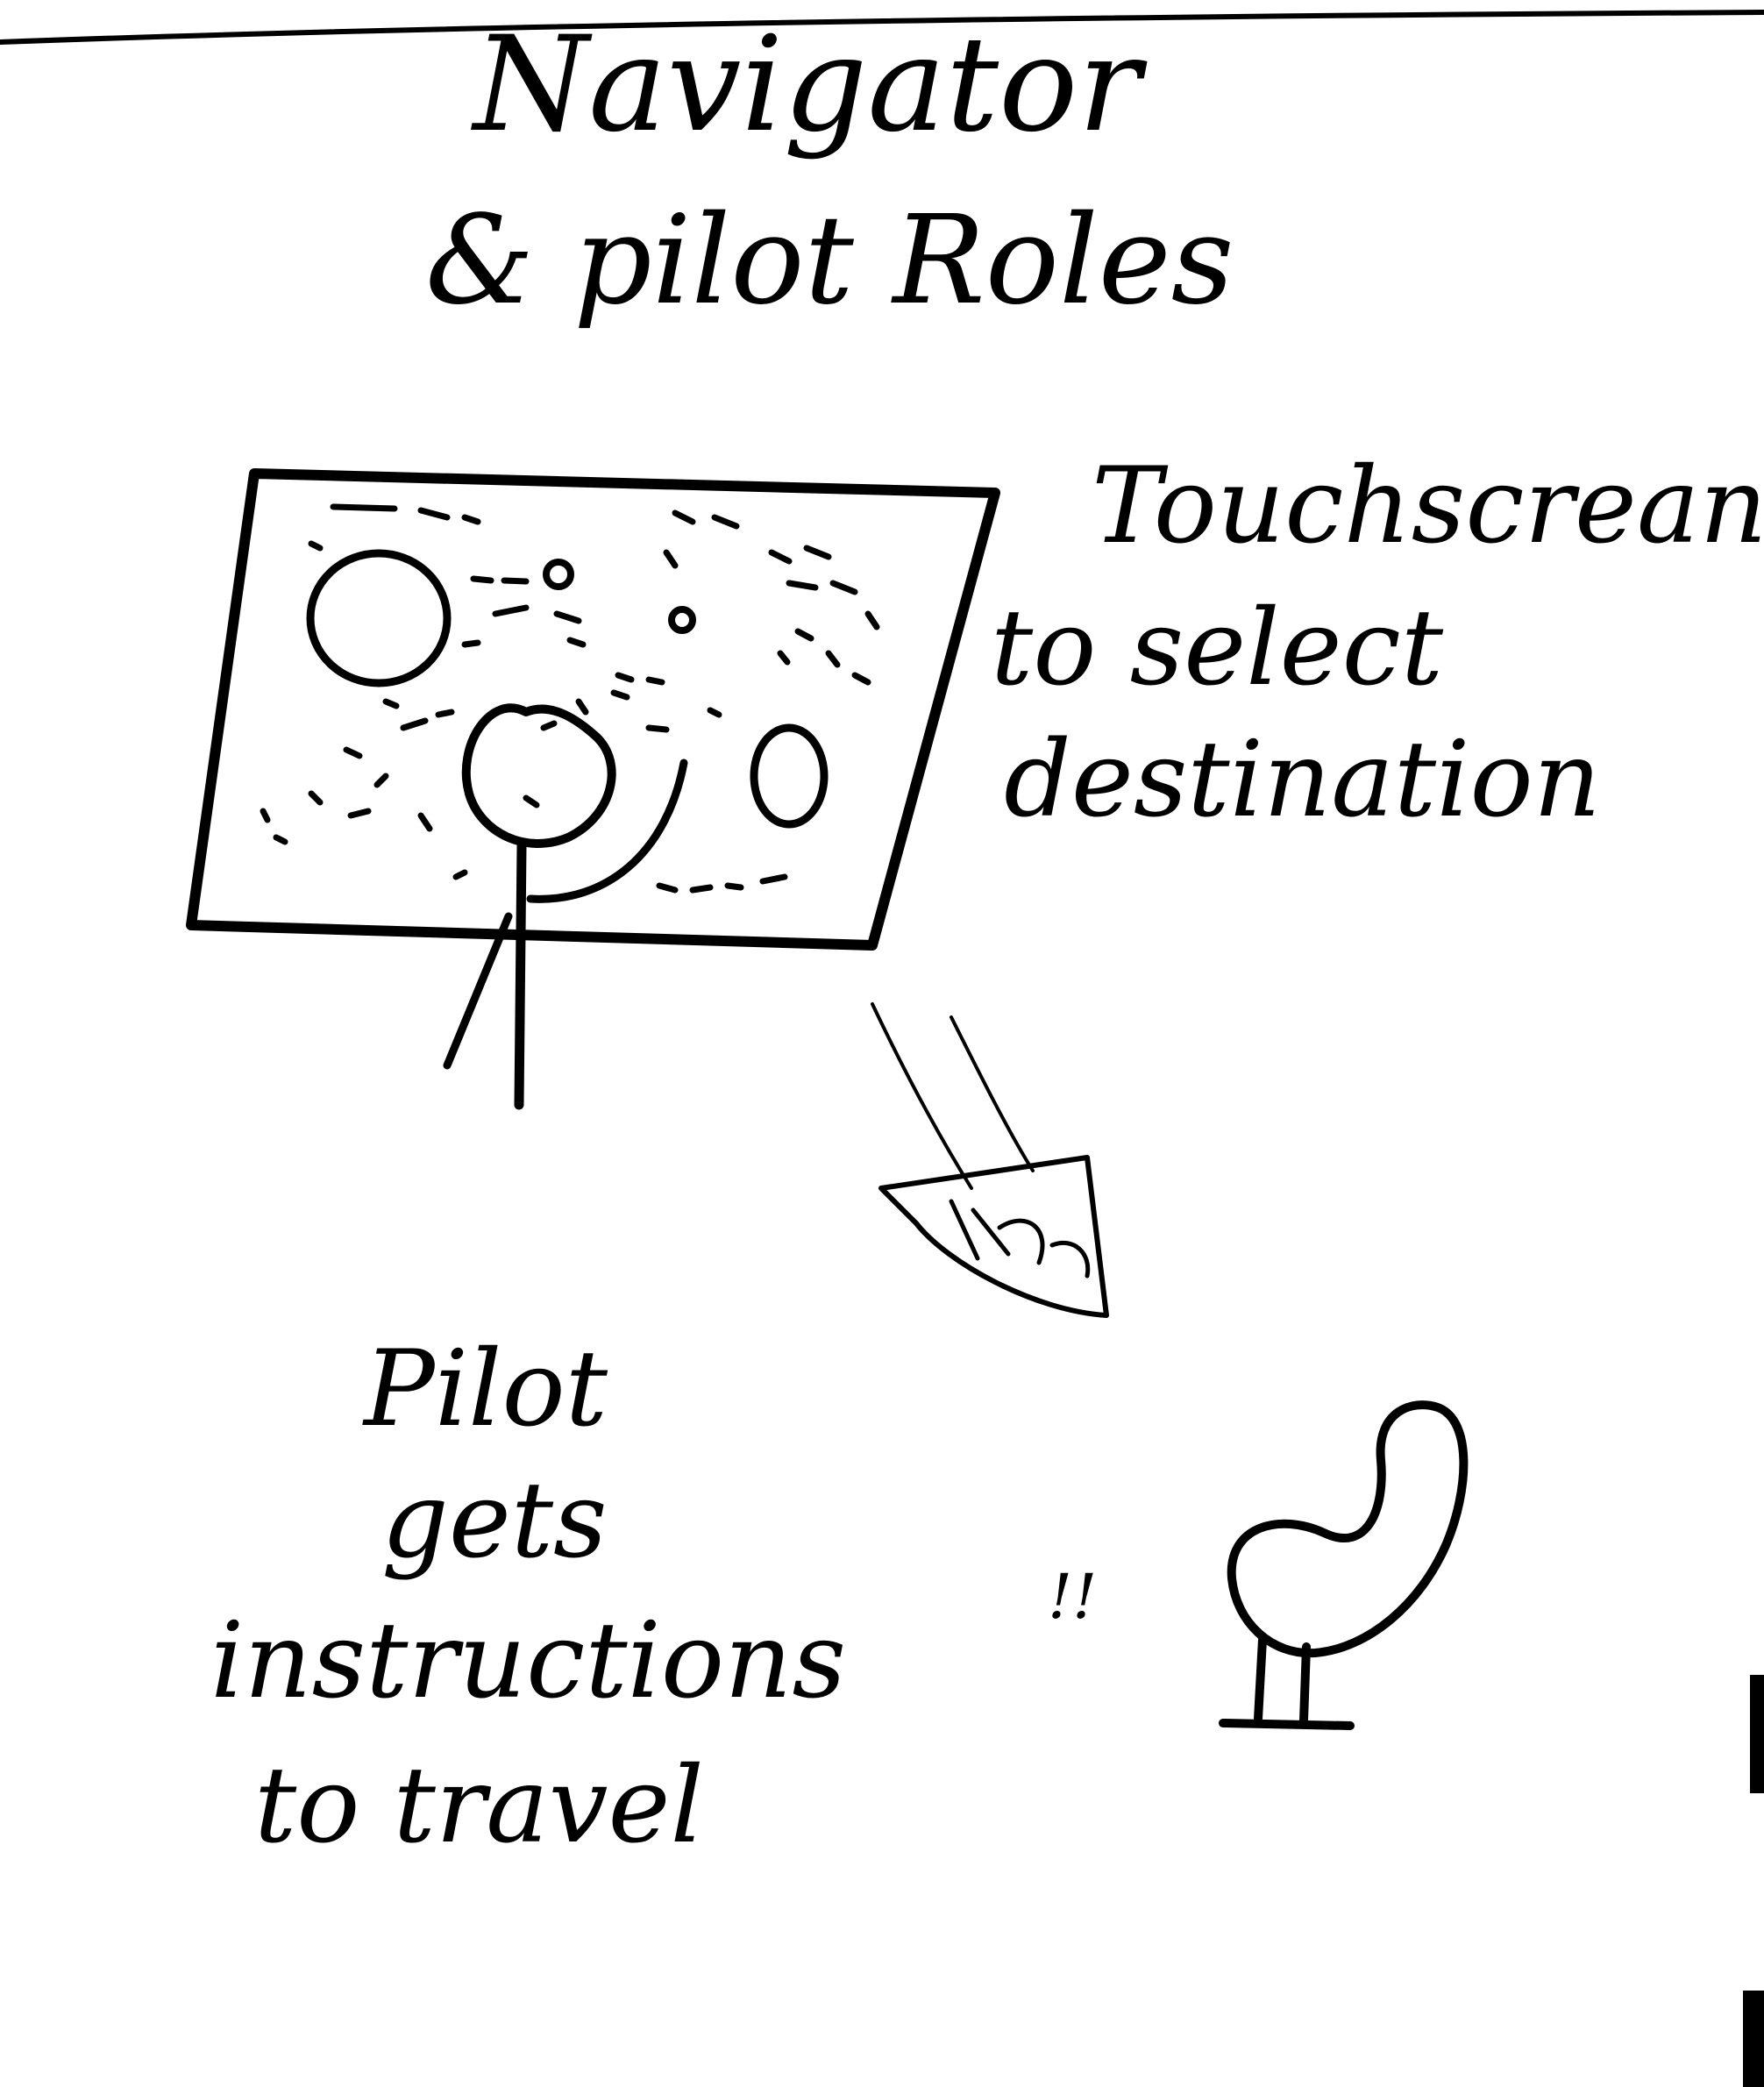 This screenshot has width=1764, height=2087. What do you see at coordinates (1305, 1683) in the screenshot?
I see `pilot-figure-leg-right` at bounding box center [1305, 1683].